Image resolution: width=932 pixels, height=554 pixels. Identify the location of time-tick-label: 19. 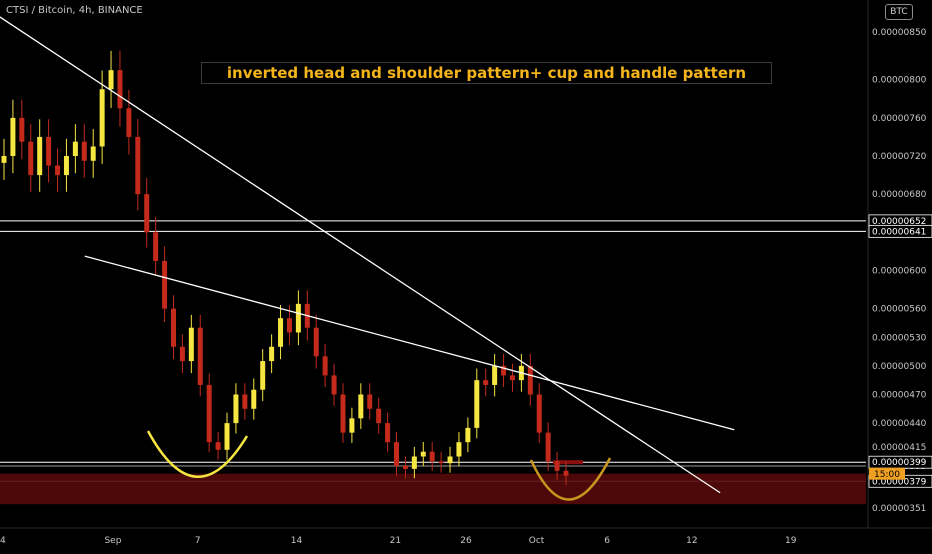
(791, 541).